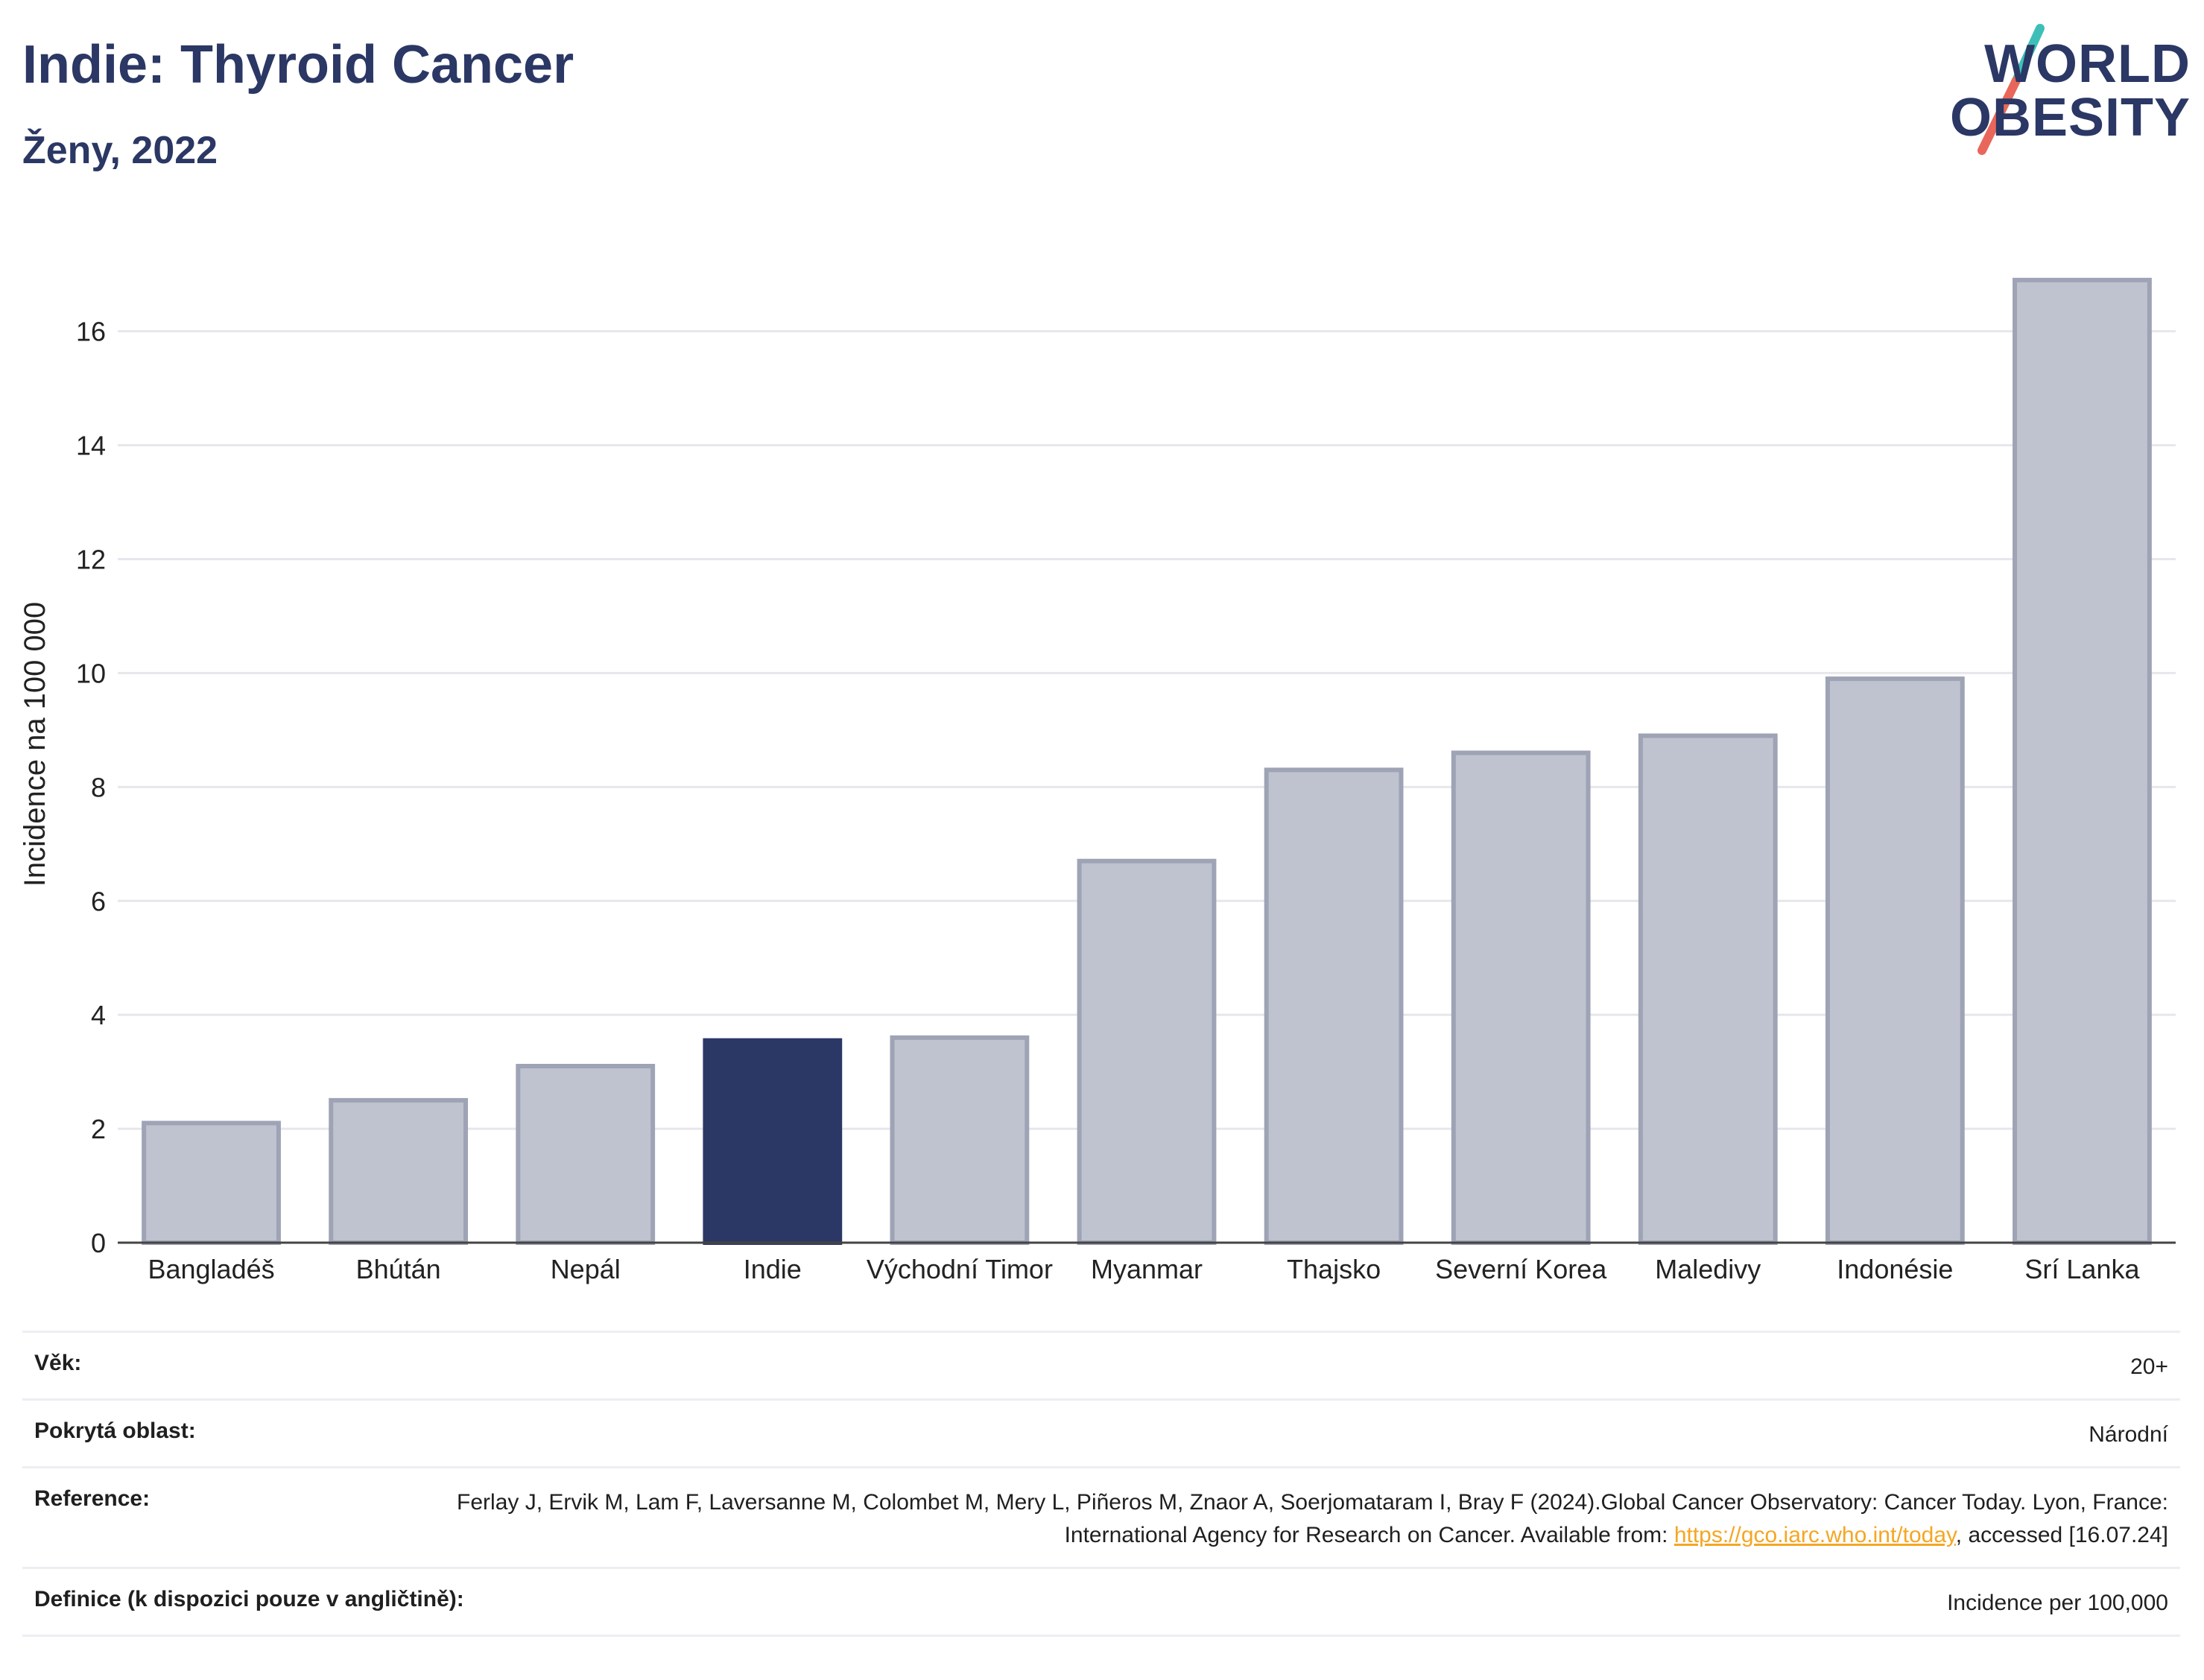 The height and width of the screenshot is (1680, 2204). I want to click on x-tick-label: Indonésie, so click(1895, 1269).